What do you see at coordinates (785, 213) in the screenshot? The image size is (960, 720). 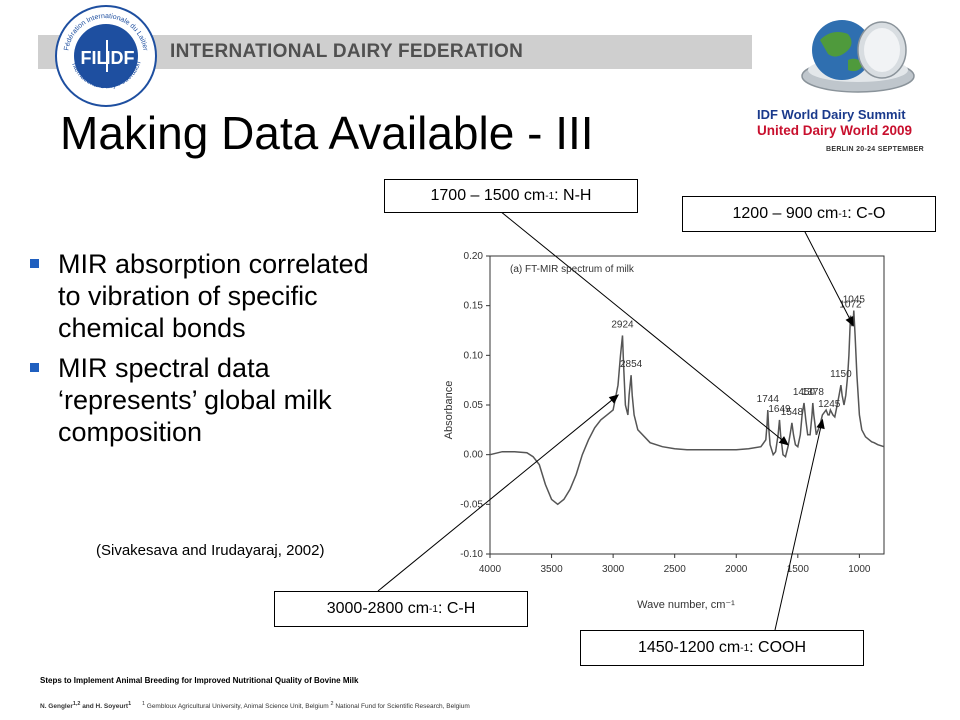 I see `callout-range: 1200 – 900 cm` at bounding box center [785, 213].